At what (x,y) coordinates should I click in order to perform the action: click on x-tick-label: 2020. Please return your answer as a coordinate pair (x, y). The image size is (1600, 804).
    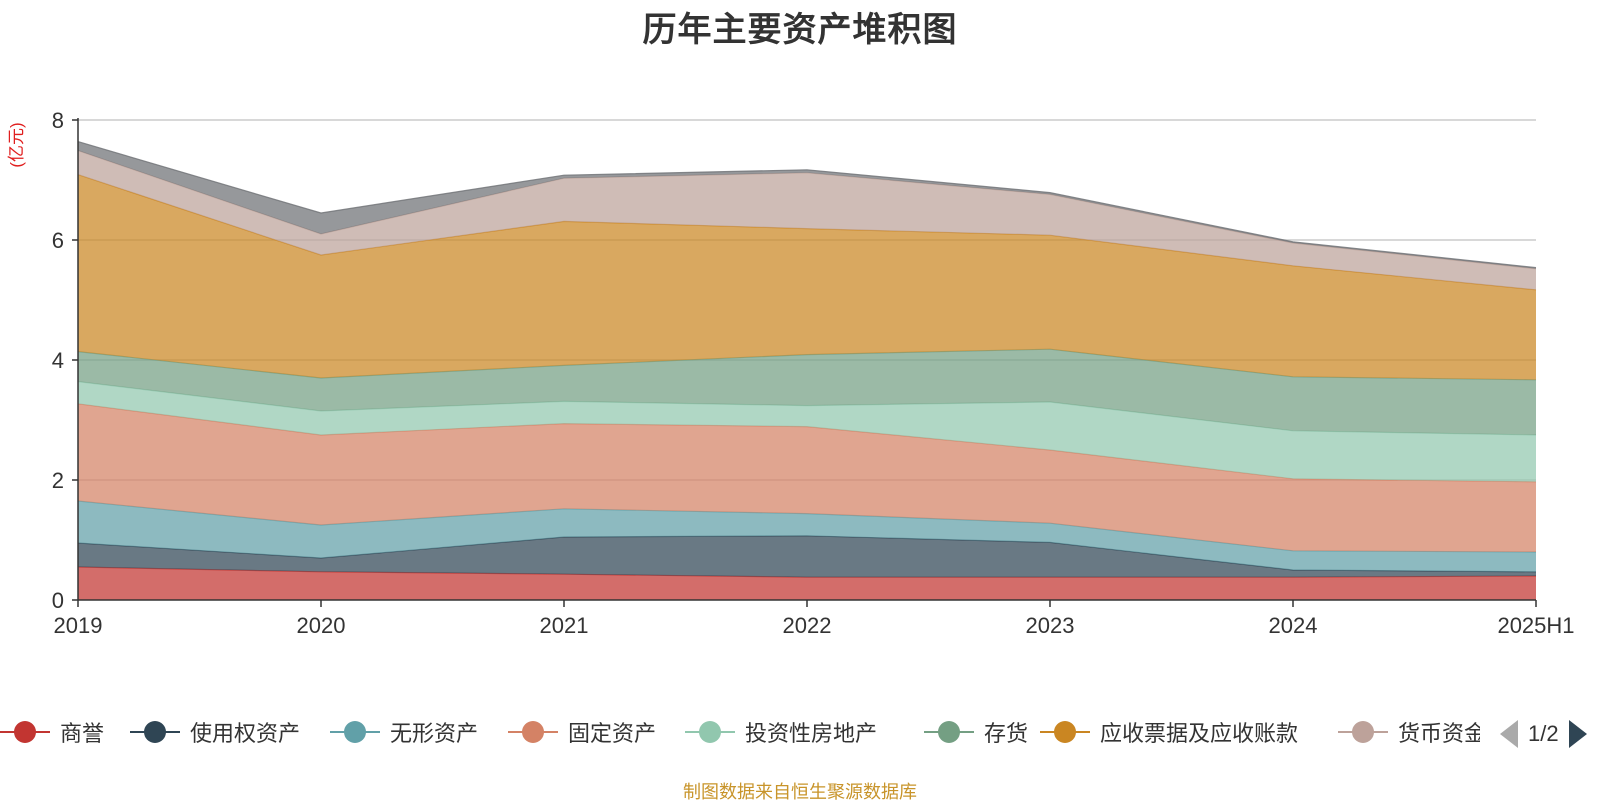
    Looking at the image, I should click on (321, 625).